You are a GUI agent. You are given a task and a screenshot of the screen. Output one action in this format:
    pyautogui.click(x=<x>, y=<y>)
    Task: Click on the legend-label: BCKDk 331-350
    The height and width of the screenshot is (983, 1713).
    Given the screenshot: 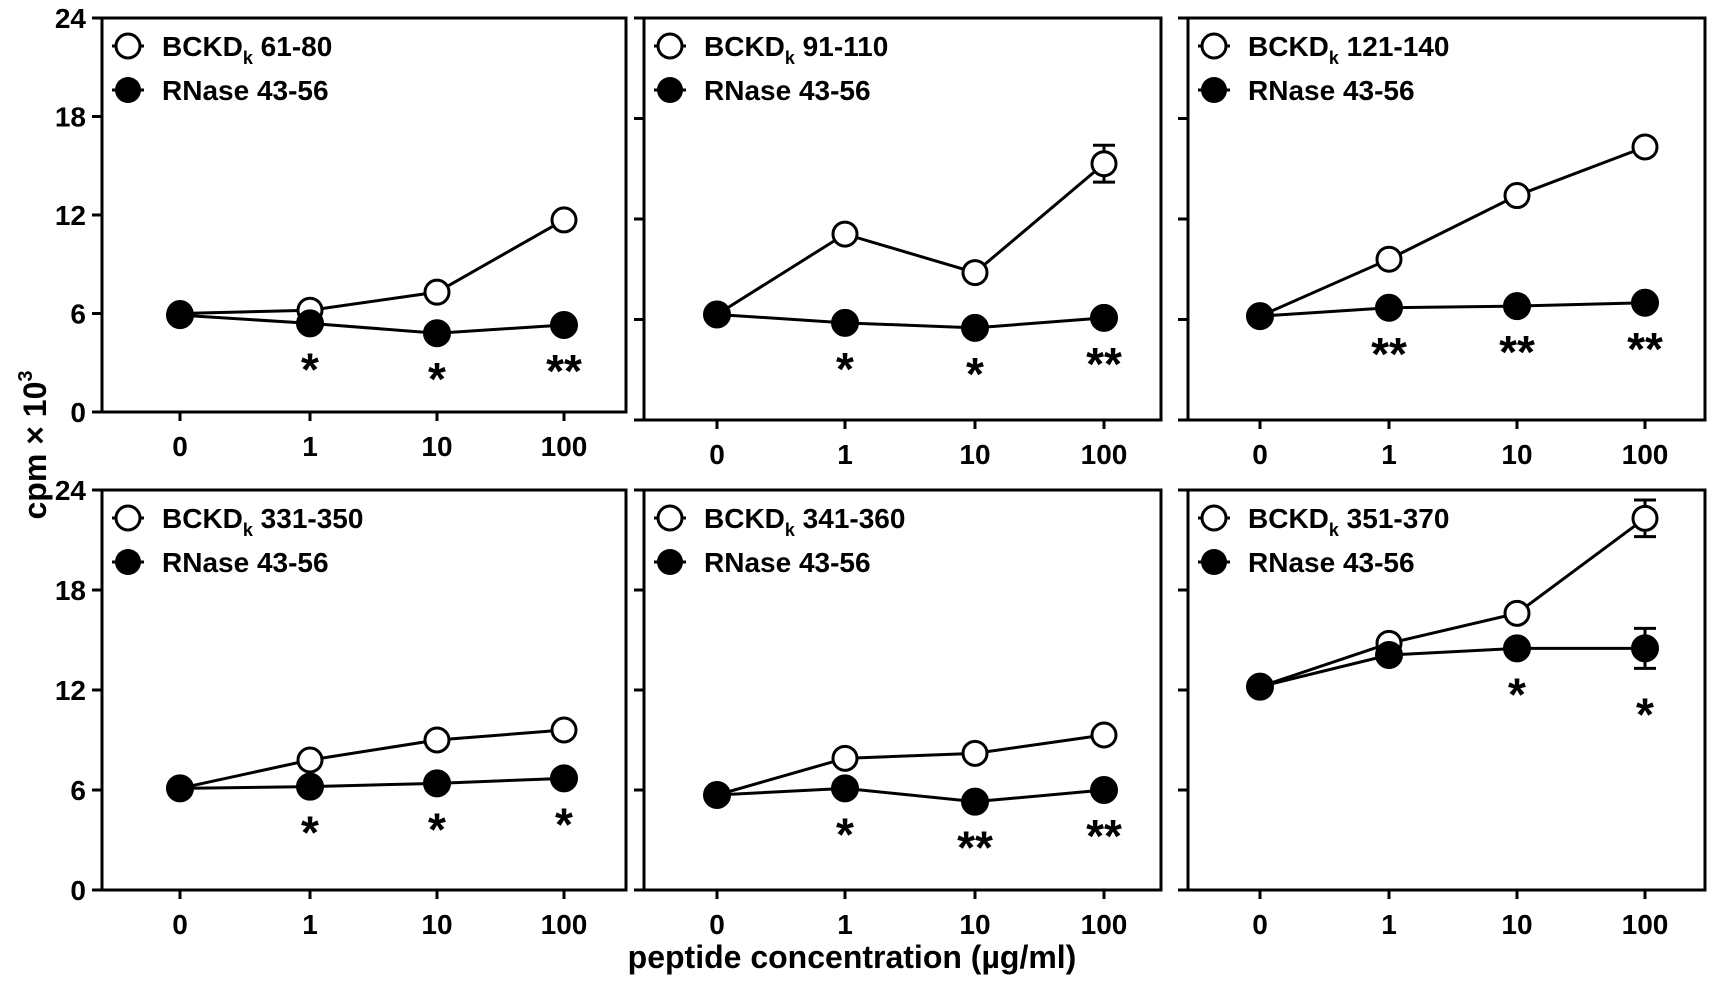 What is the action you would take?
    pyautogui.click(x=262, y=521)
    